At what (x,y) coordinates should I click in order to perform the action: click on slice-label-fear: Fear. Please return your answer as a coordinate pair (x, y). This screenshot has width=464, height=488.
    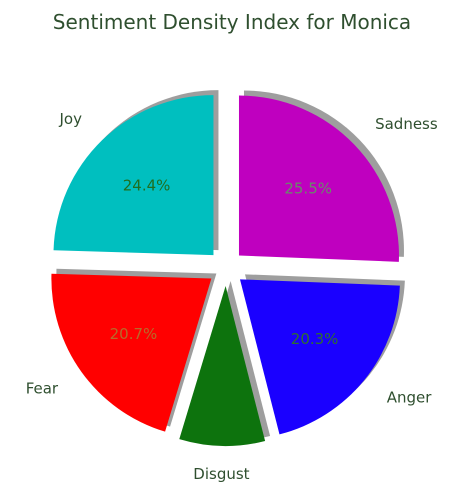
    Looking at the image, I should click on (42, 388).